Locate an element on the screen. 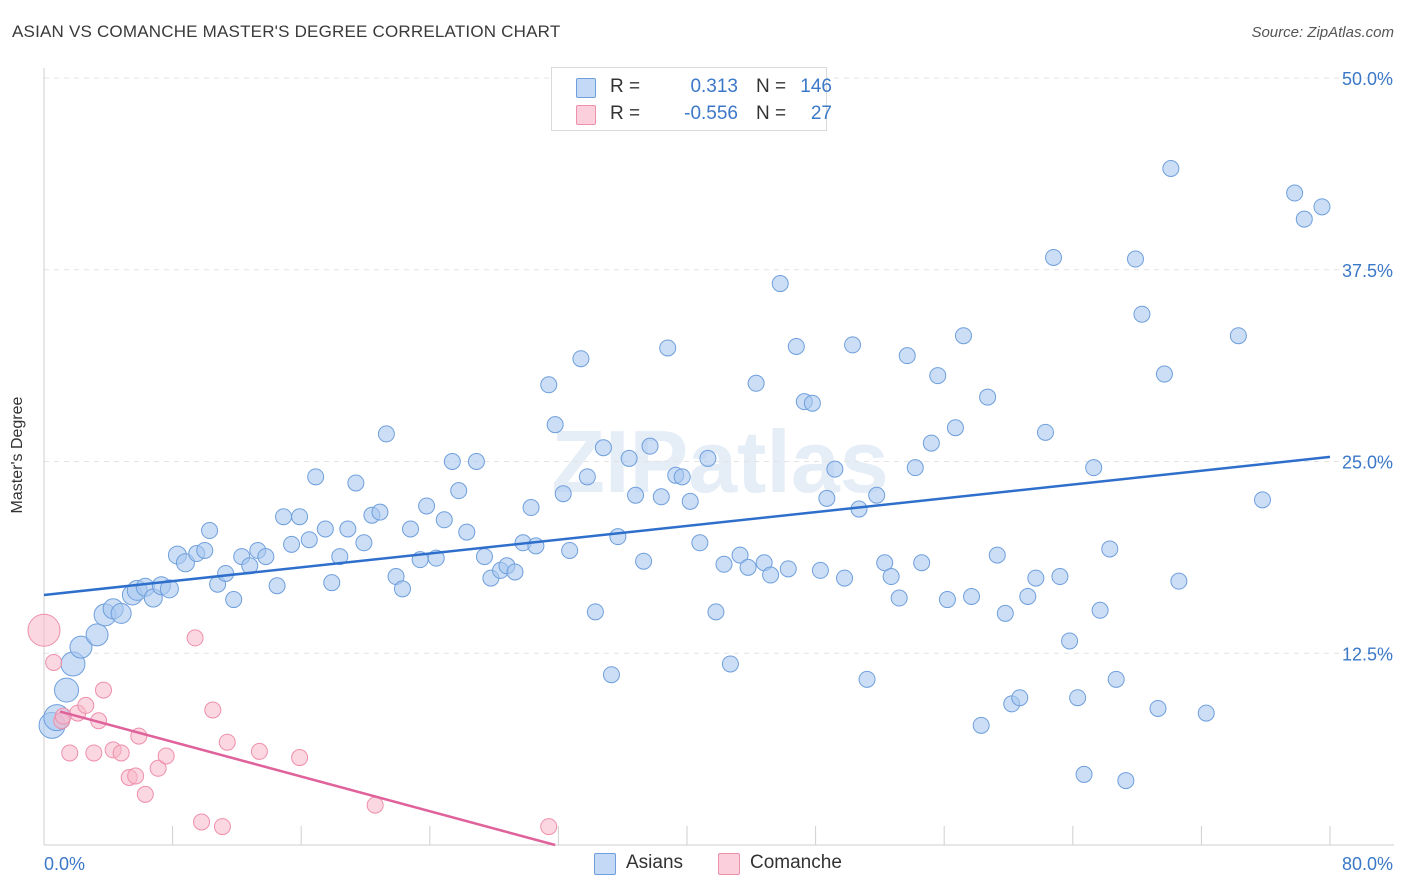 This screenshot has height=892, width=1406. legend-swatch-asians is located at coordinates (586, 88).